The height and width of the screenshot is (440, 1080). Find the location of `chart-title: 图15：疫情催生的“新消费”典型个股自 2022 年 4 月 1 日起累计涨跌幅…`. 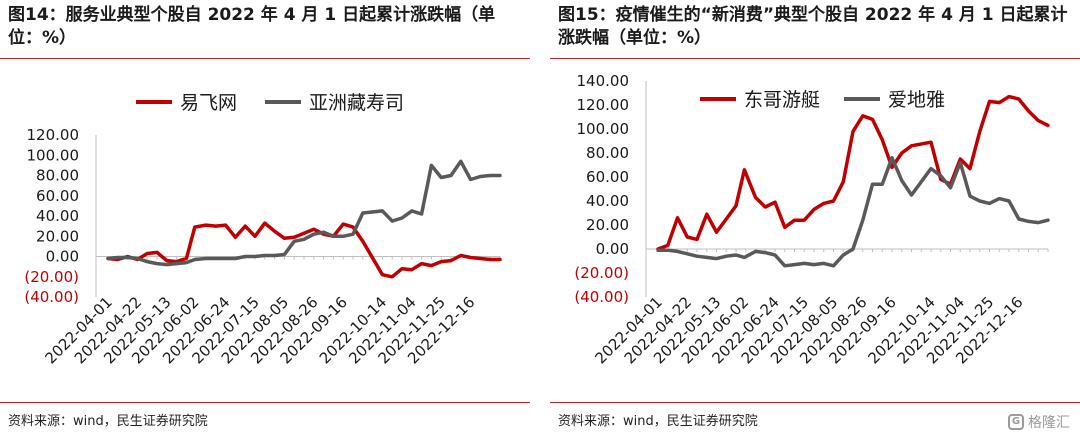

chart-title: 图15：疫情催生的“新消费”典型个股自 2022 年 4 月 1 日起累计涨跌幅… is located at coordinates (813, 26).